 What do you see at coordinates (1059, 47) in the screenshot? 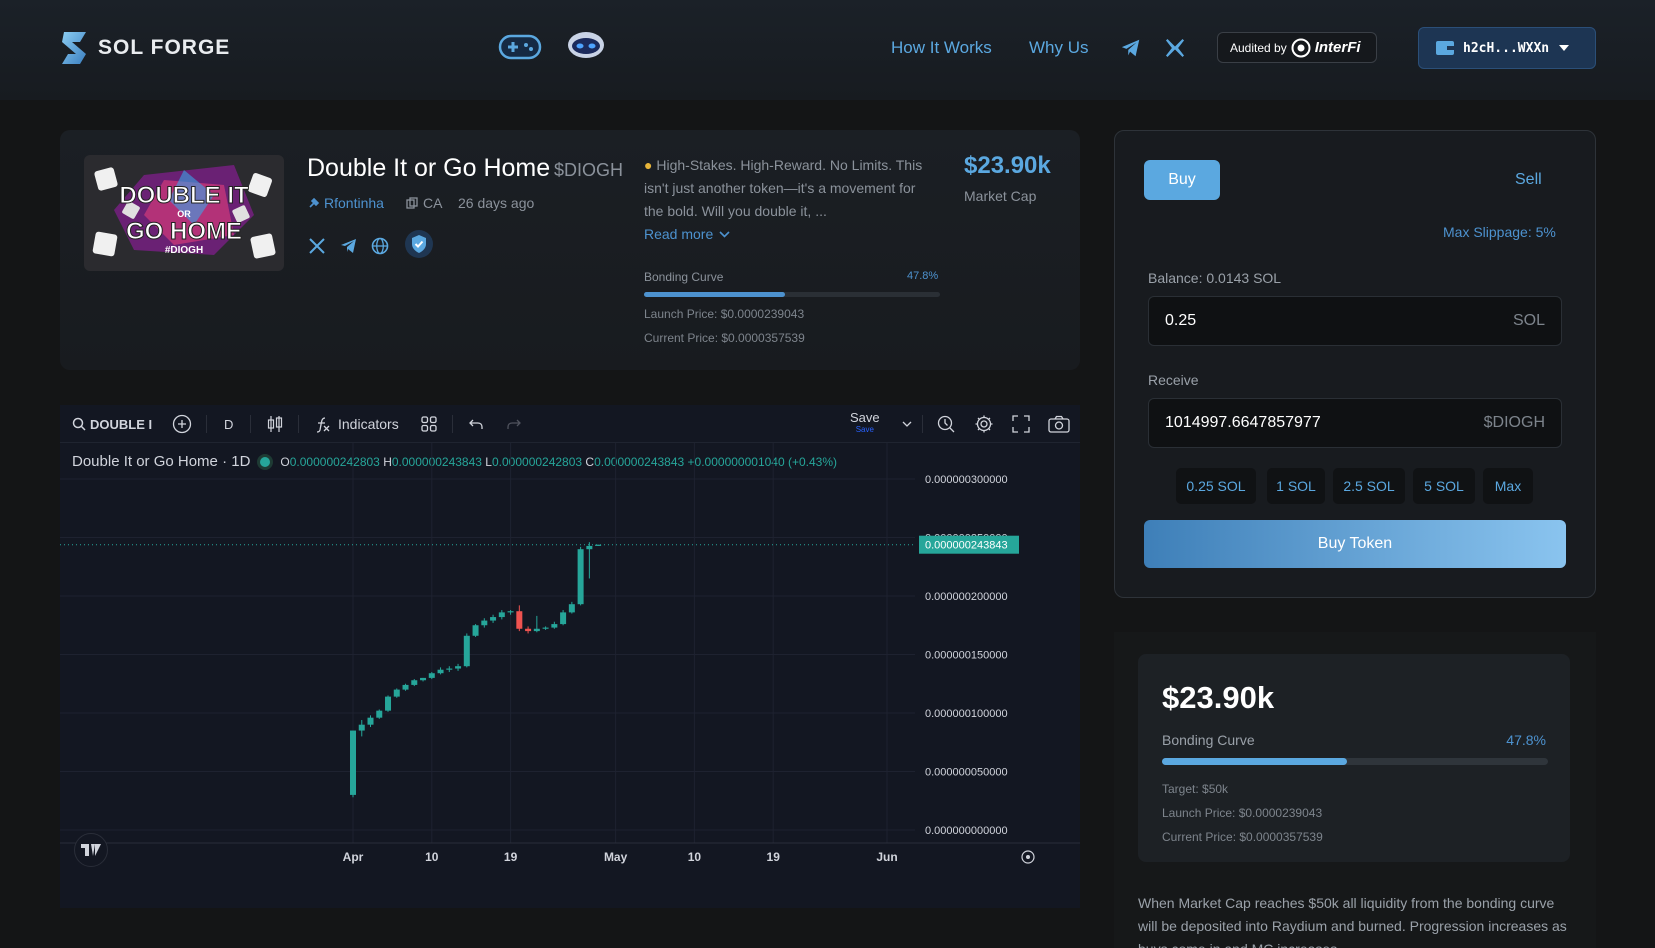
I see `nav-why-us: Why Us` at bounding box center [1059, 47].